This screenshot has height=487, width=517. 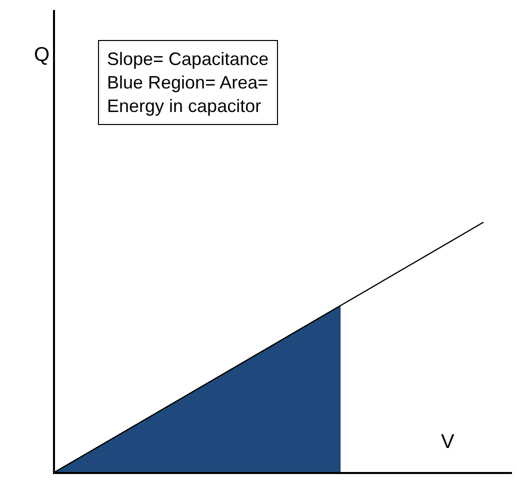 I want to click on x-axis-title: V, so click(x=448, y=442).